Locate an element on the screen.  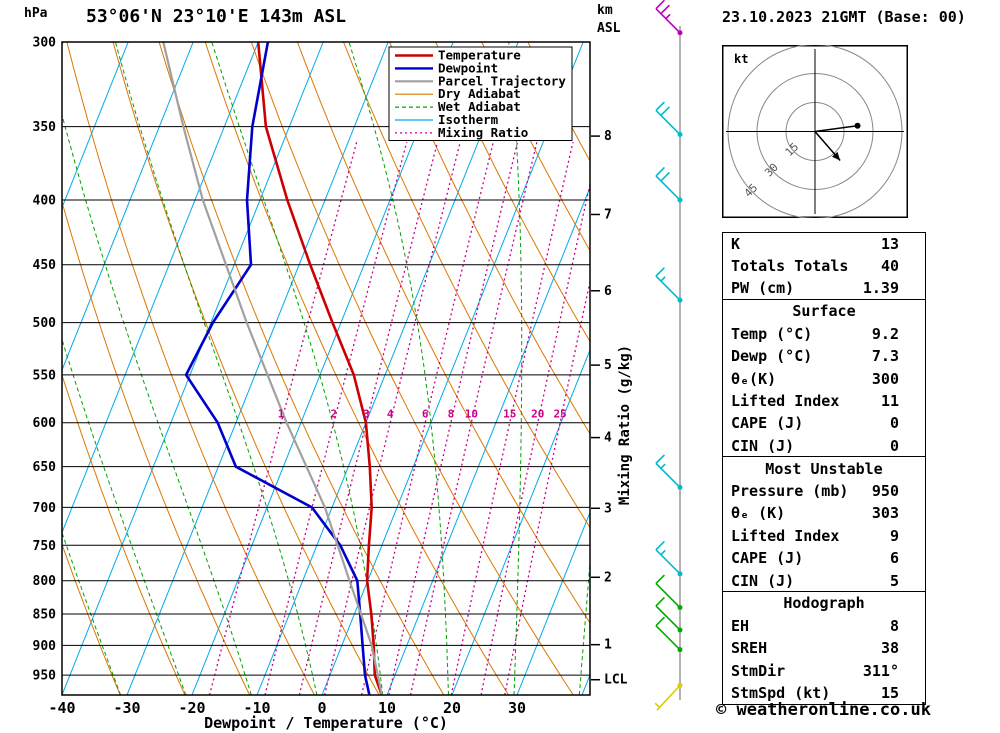
temp-tick-label: 0 is located at coordinates (321, 708).